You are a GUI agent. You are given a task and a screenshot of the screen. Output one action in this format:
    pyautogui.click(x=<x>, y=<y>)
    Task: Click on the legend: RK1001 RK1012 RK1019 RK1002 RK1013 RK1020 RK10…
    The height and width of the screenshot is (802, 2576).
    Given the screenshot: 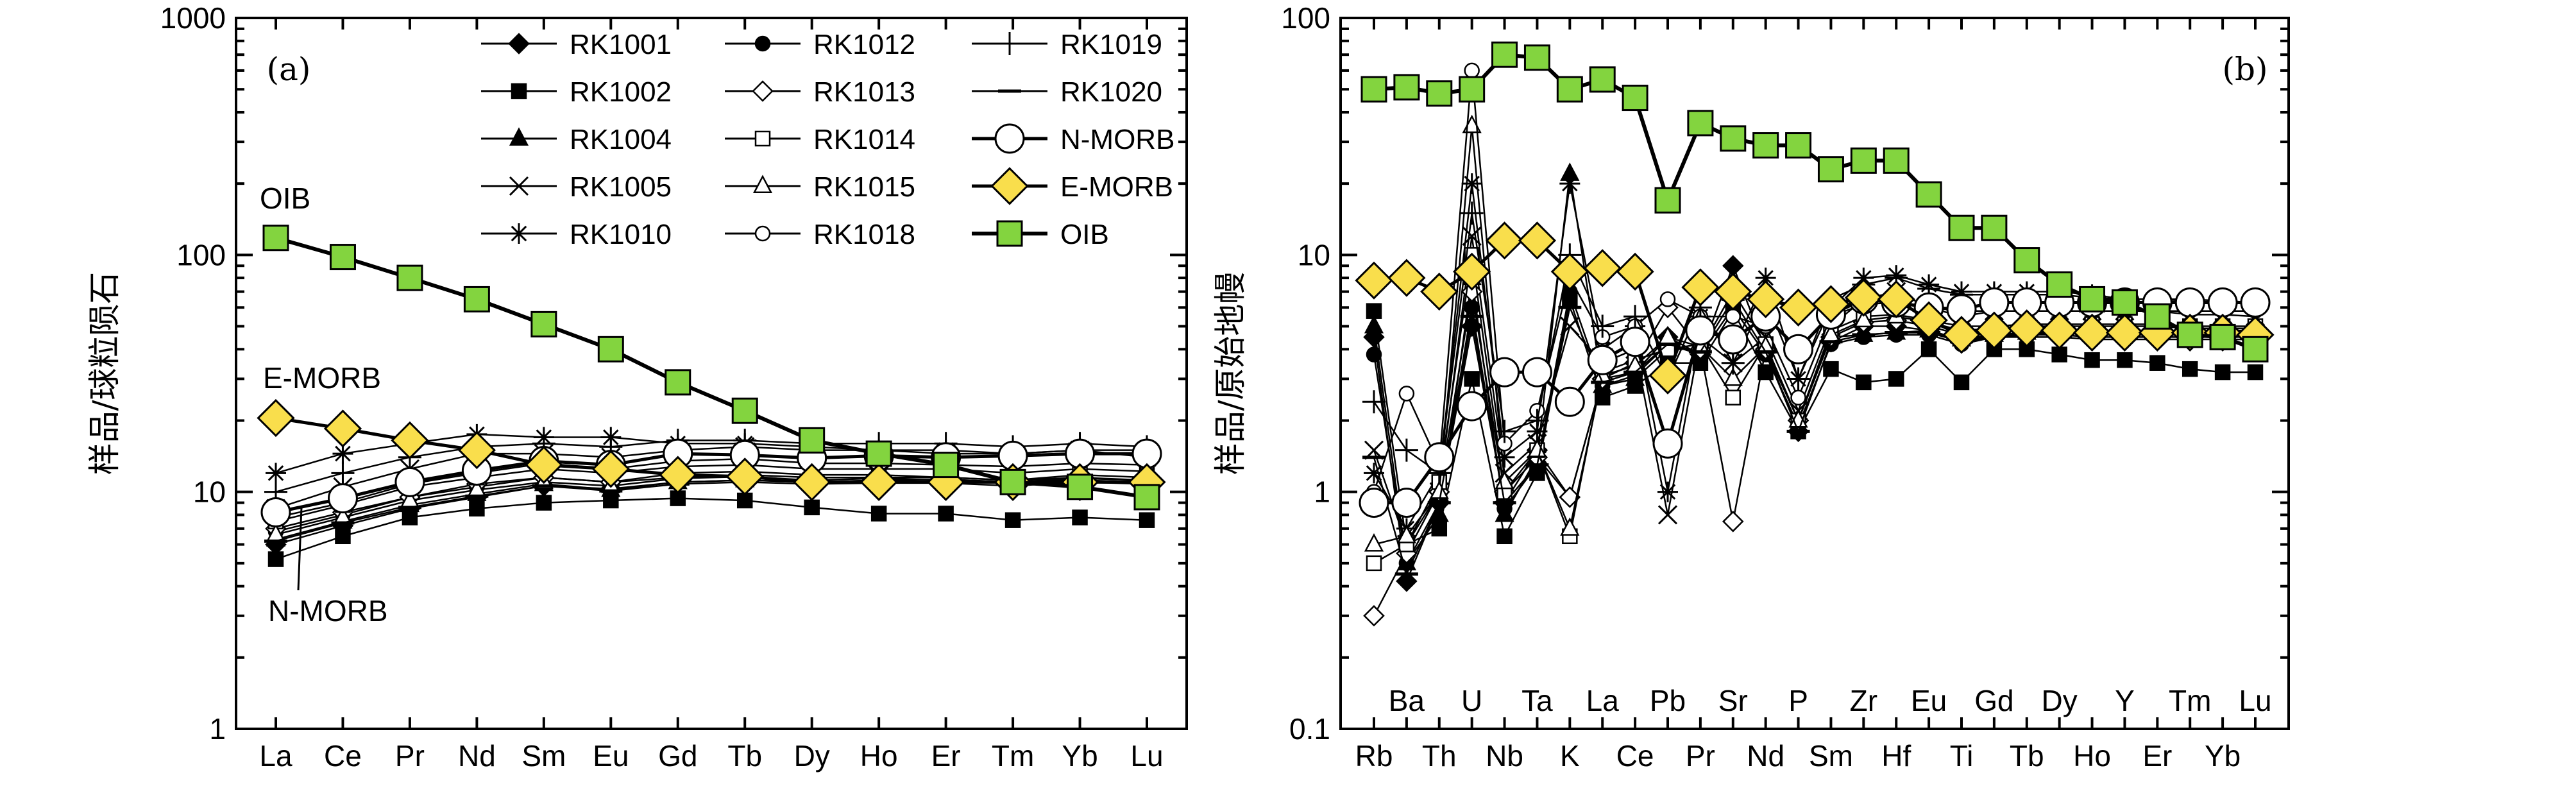 What is the action you would take?
    pyautogui.click(x=827, y=139)
    